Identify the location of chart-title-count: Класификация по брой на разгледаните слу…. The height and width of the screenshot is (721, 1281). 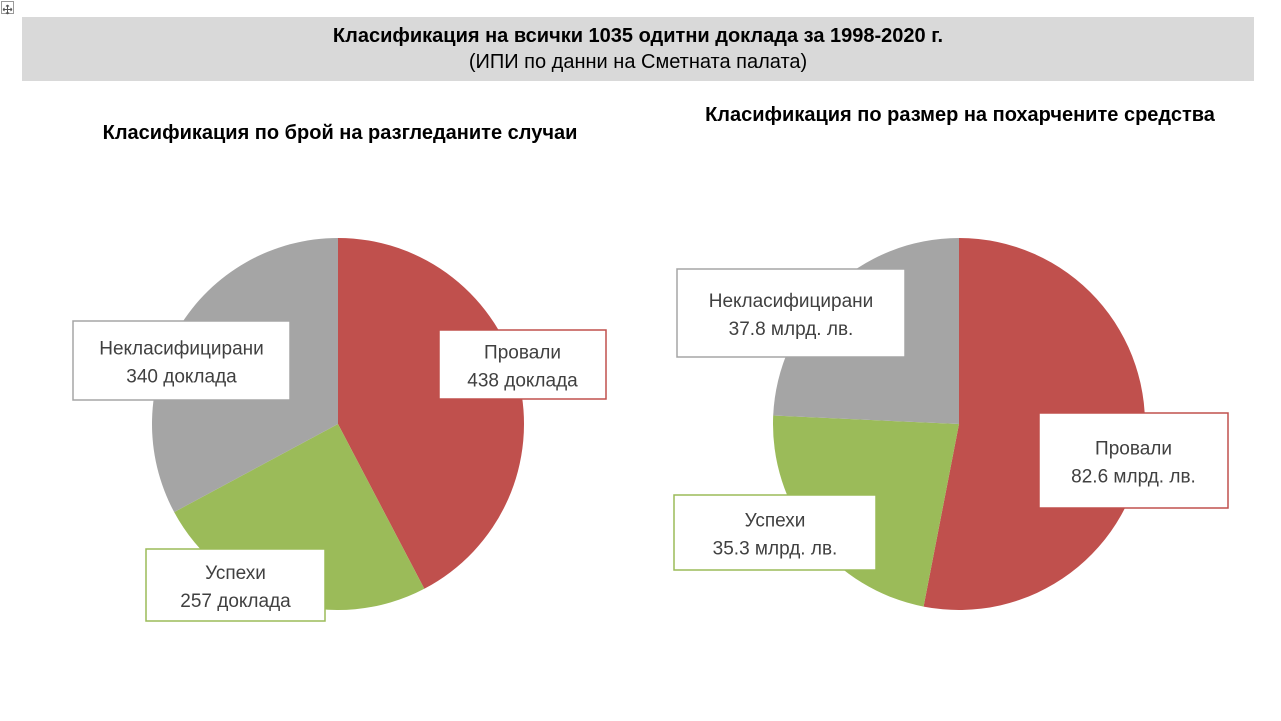
(340, 133).